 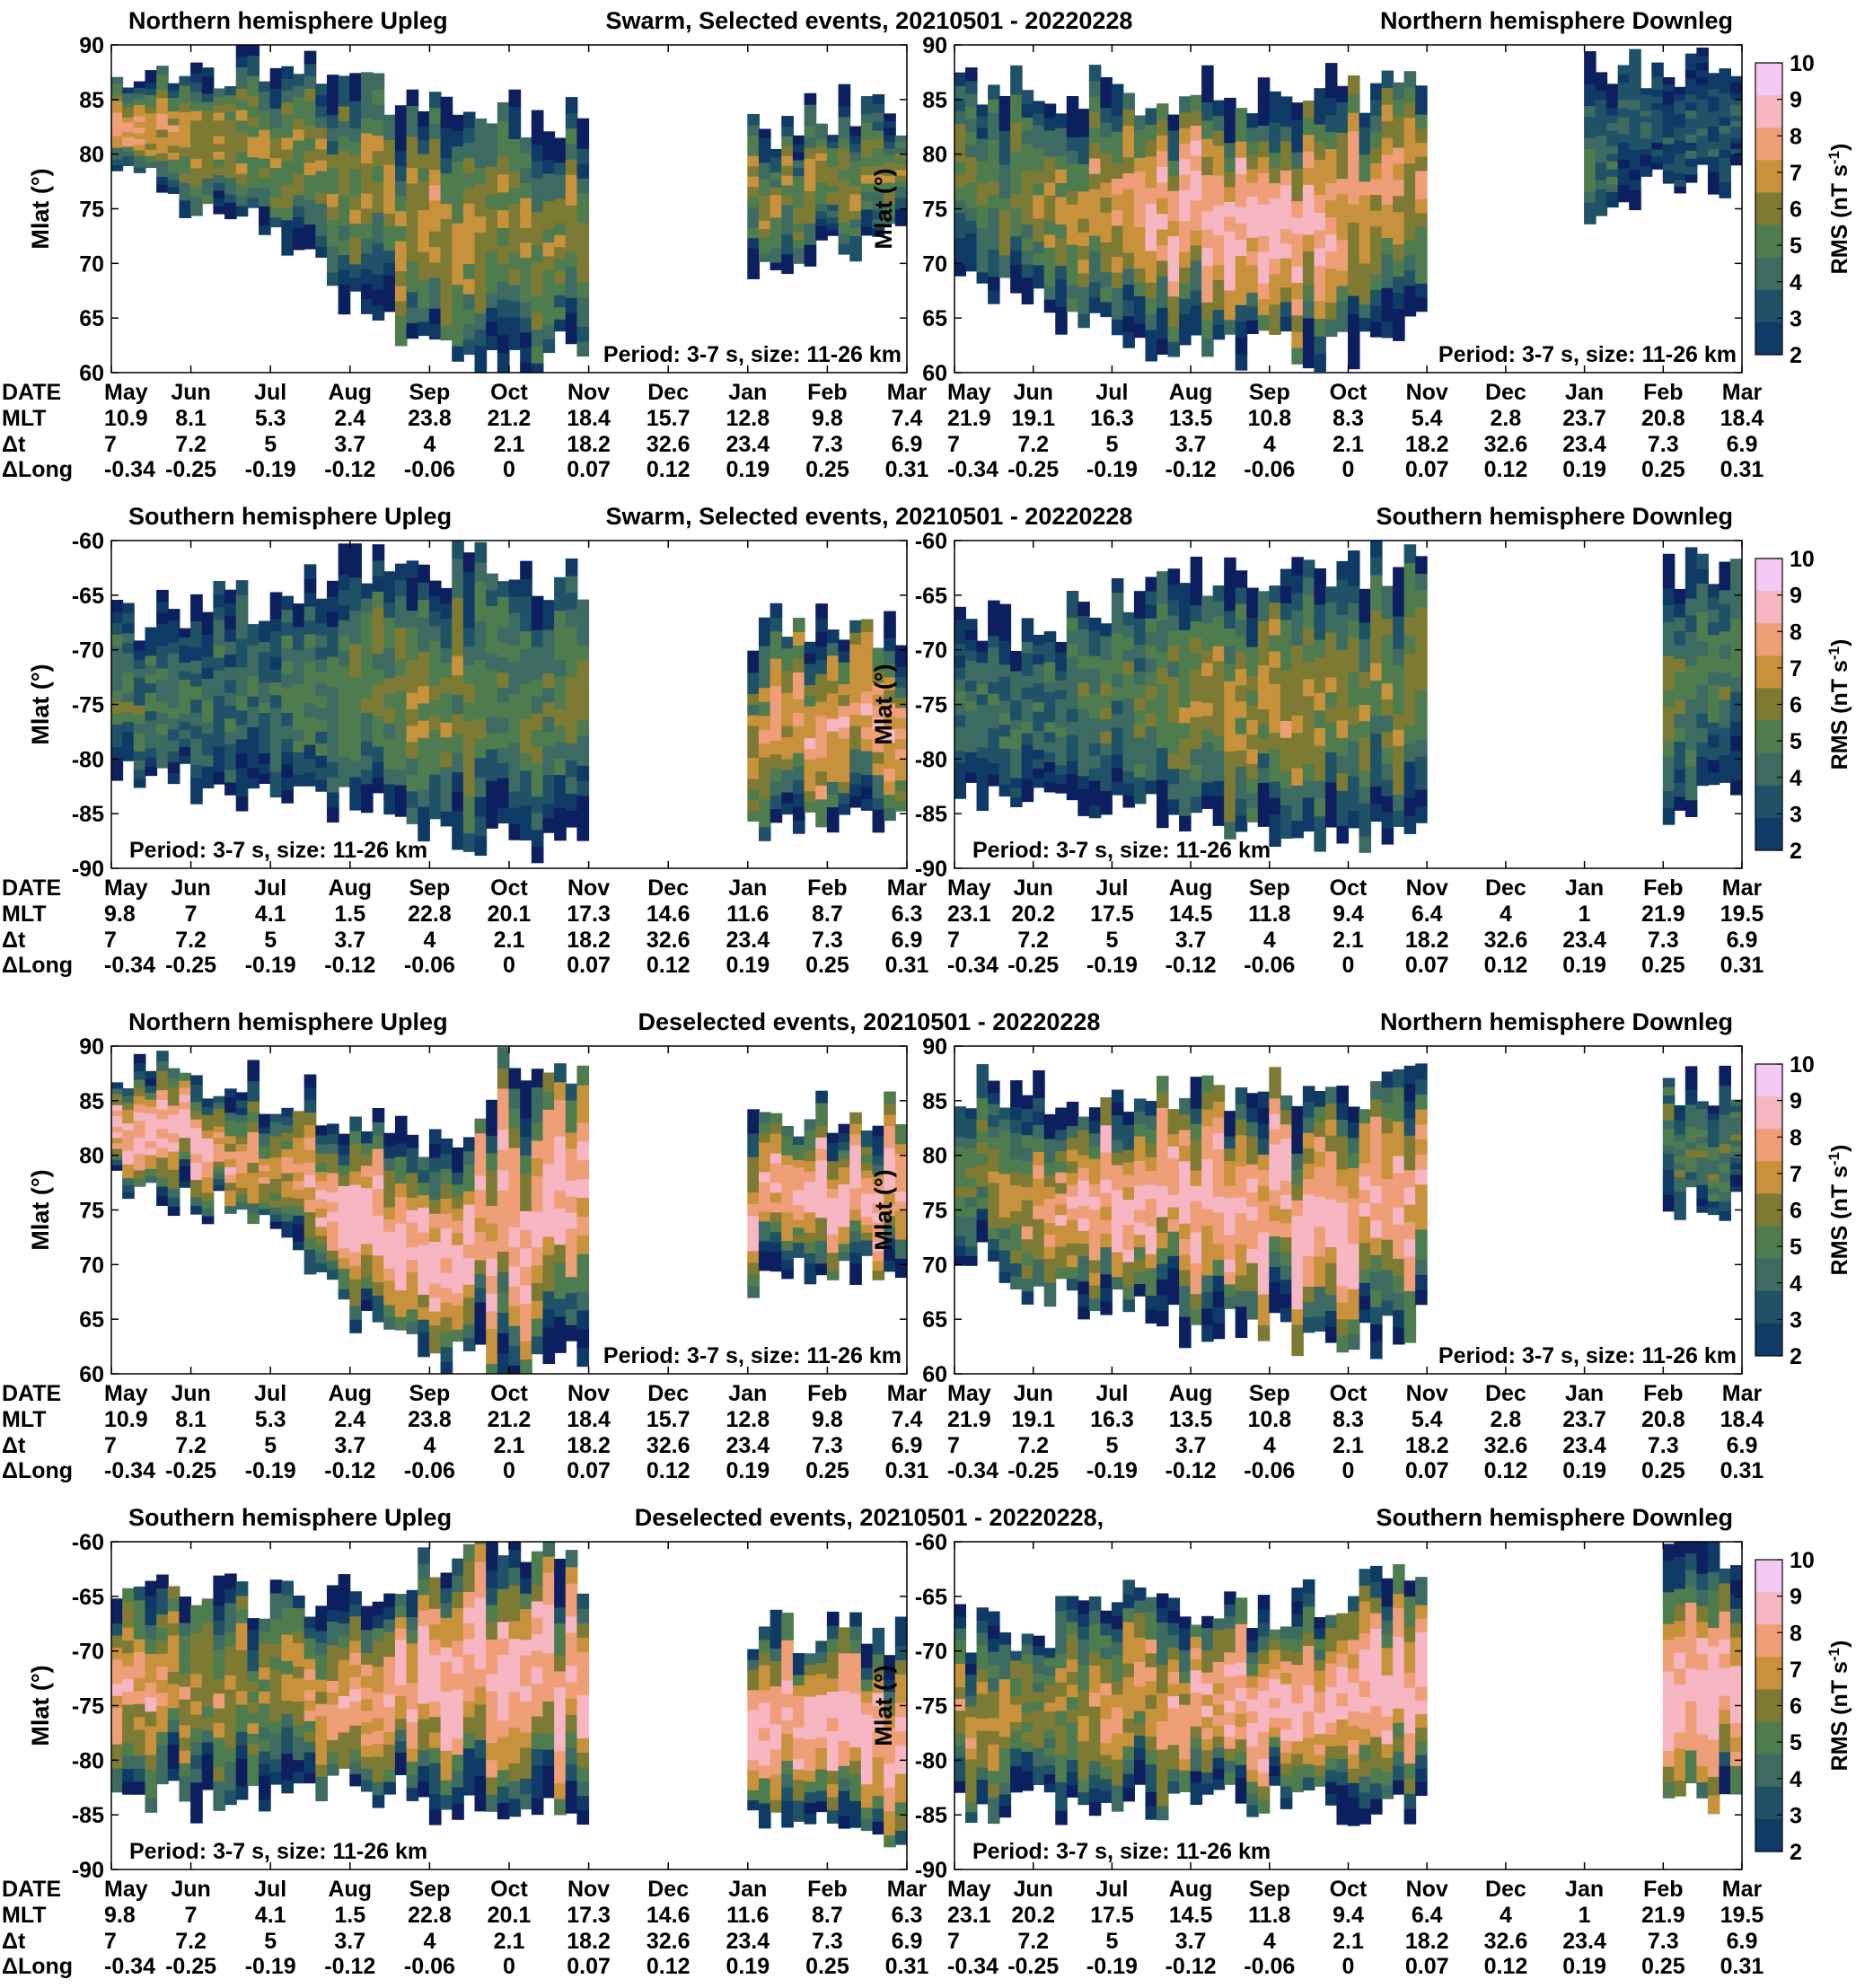 I want to click on x-axis-cell: 5, so click(x=1111, y=940).